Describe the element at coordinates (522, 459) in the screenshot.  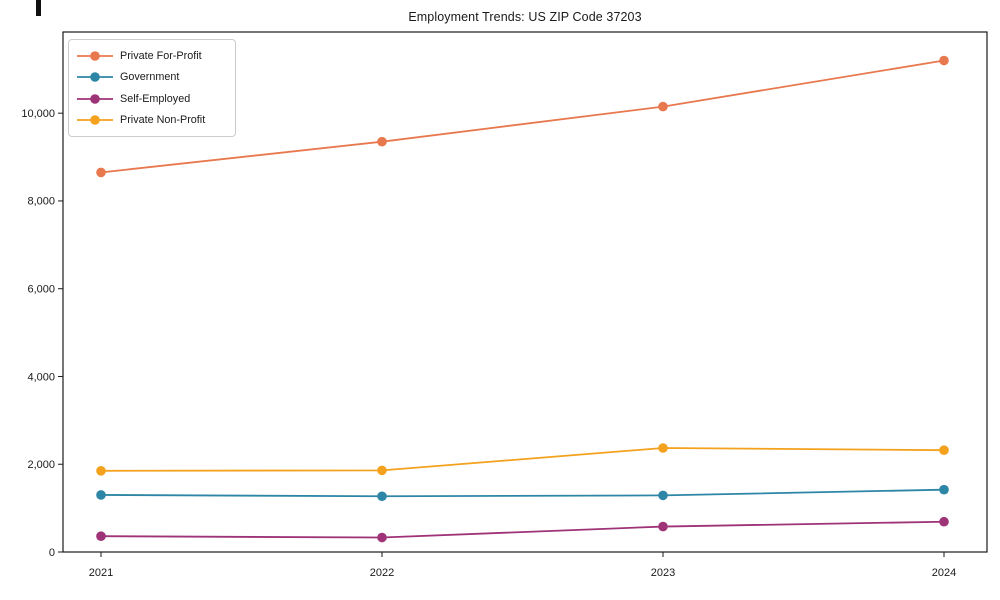
I see `series-line-private-non-profit` at that location.